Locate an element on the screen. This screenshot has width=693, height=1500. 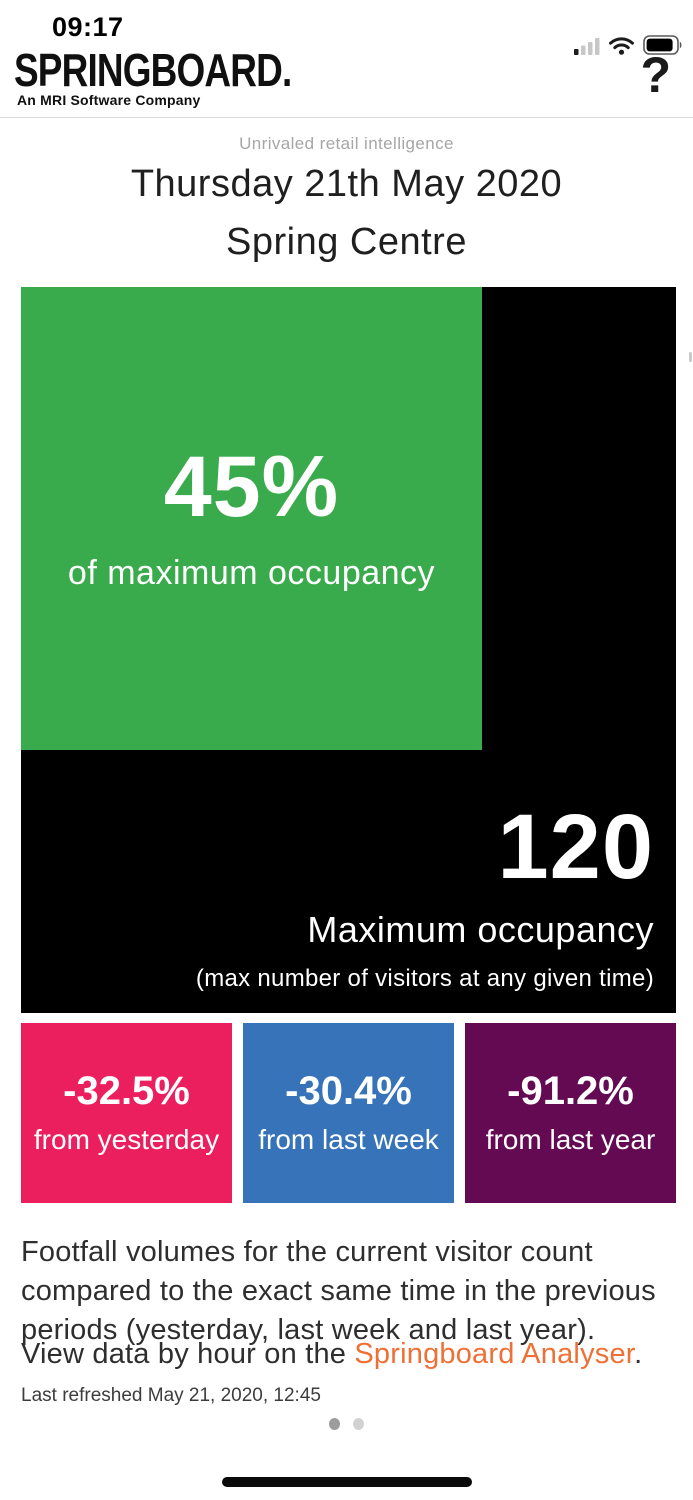
springboard-analyser-link: Springboard Analyser is located at coordinates (494, 1354).